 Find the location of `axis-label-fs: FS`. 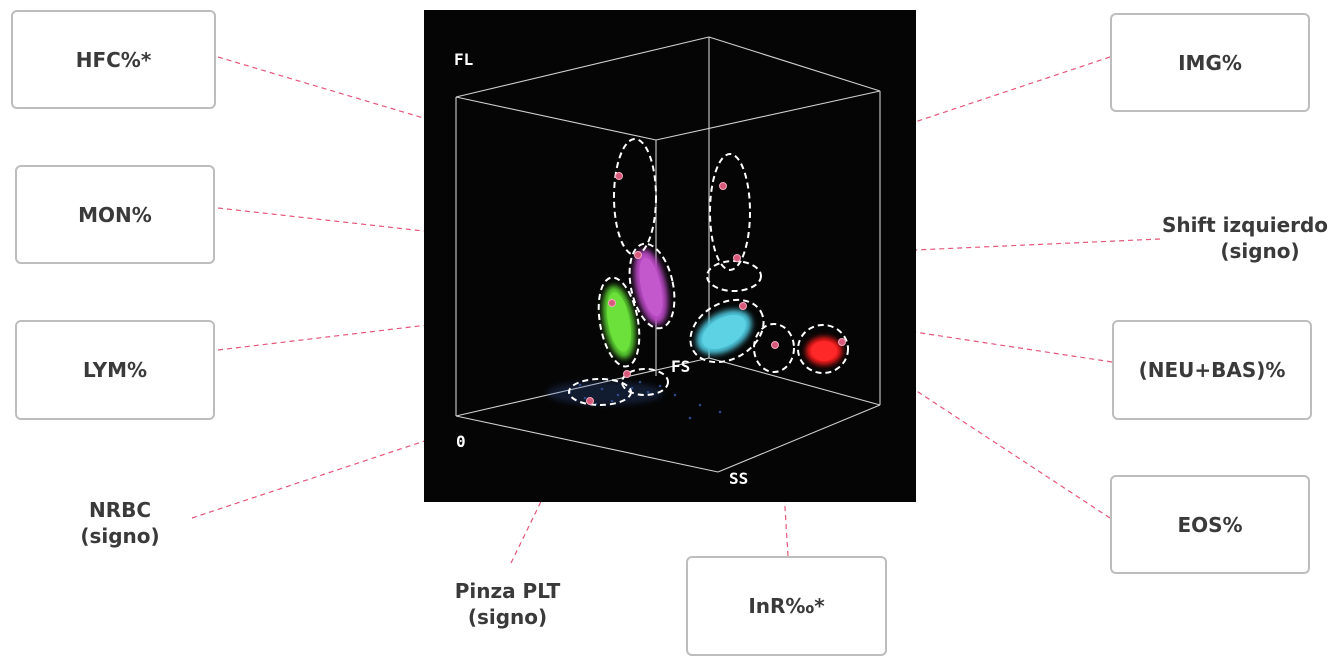

axis-label-fs: FS is located at coordinates (680, 366).